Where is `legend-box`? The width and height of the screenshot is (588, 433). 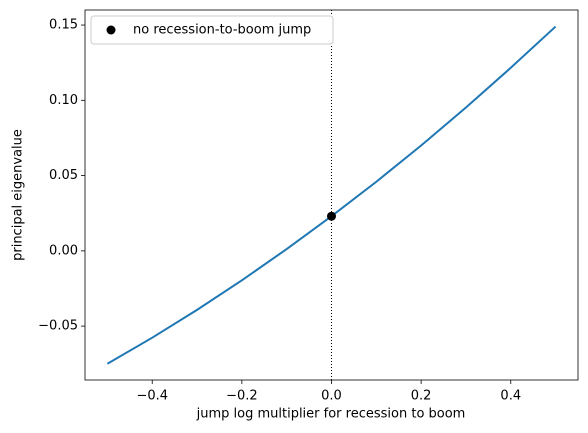
legend-box is located at coordinates (212, 30).